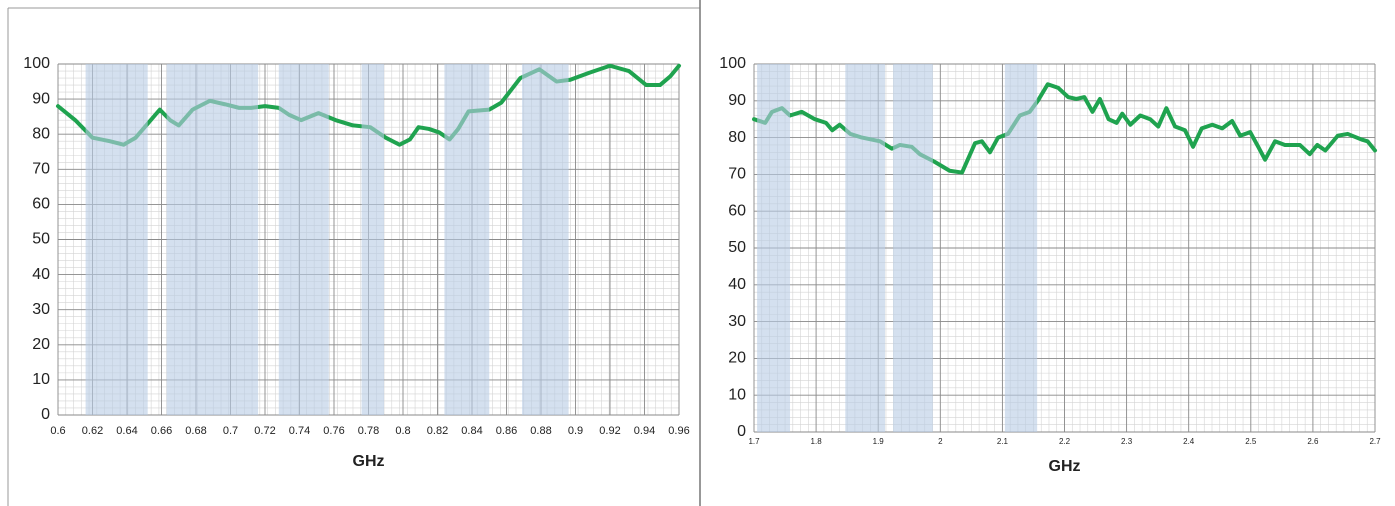  What do you see at coordinates (333, 431) in the screenshot?
I see `x-tick-label: 0.76` at bounding box center [333, 431].